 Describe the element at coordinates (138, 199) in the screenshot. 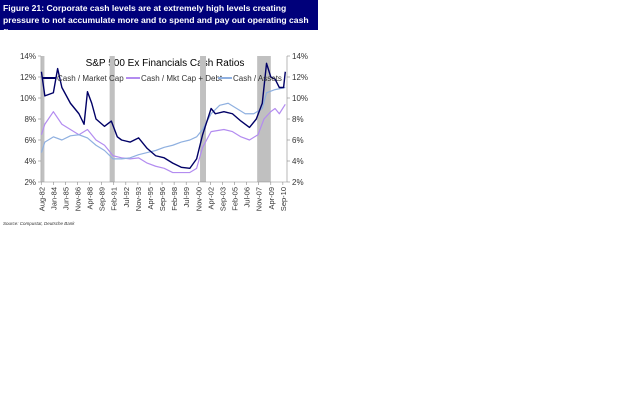

I see `x-tick-label: Nov-93` at that location.